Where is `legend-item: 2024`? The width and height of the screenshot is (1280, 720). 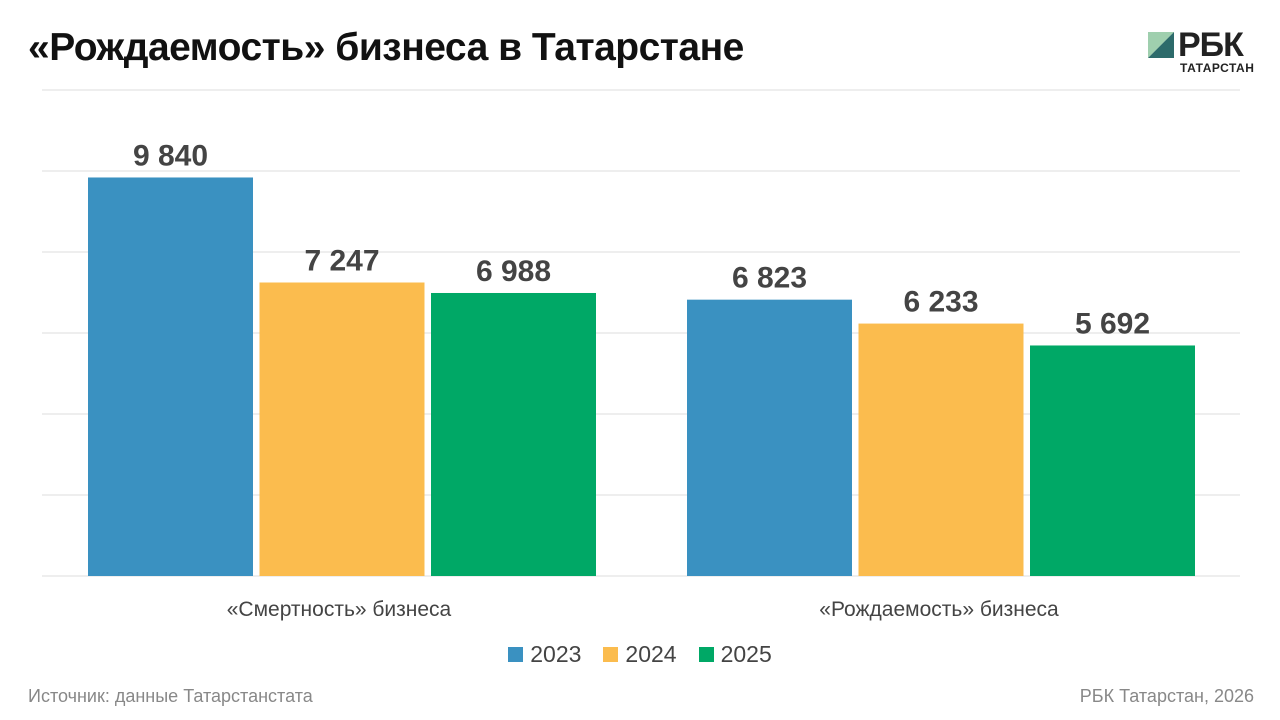 legend-item: 2024 is located at coordinates (640, 654).